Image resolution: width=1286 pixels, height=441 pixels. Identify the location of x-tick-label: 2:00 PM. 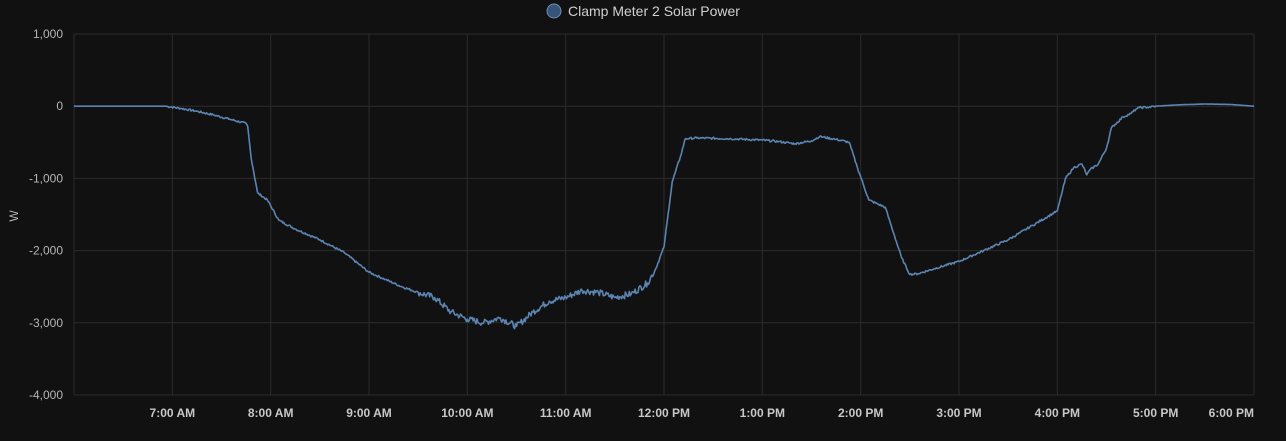
(860, 413).